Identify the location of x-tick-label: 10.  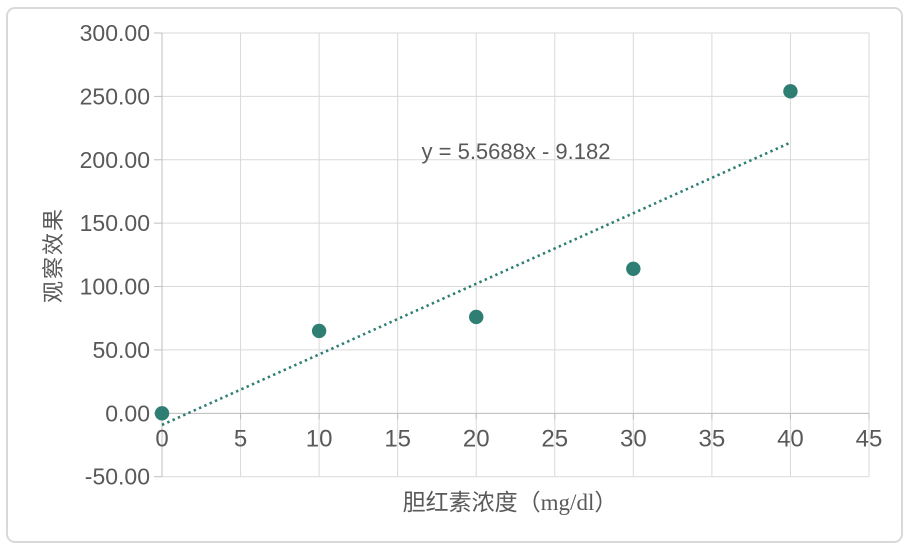
(319, 438).